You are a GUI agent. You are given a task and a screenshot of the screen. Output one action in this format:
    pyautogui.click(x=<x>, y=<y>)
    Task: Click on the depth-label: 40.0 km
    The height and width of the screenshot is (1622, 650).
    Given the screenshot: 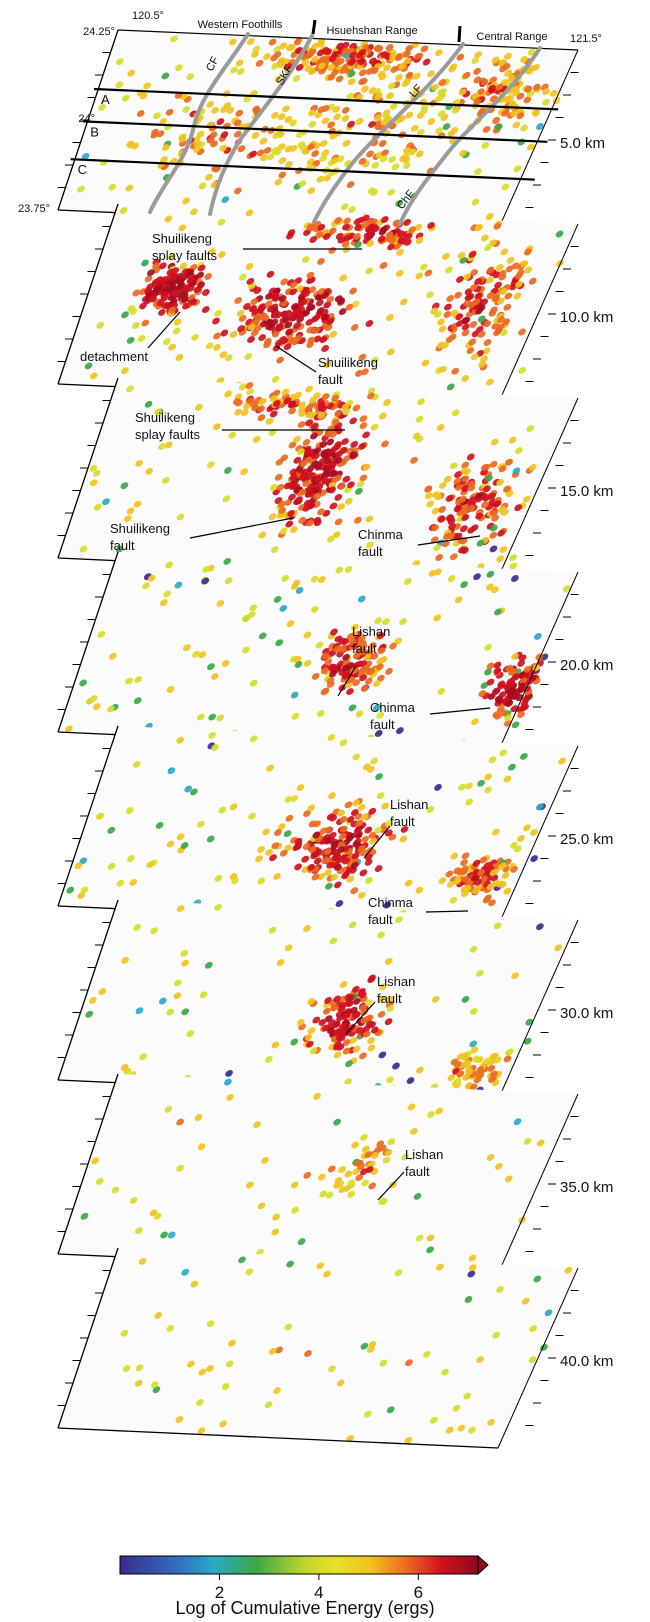 What is the action you would take?
    pyautogui.click(x=586, y=1361)
    